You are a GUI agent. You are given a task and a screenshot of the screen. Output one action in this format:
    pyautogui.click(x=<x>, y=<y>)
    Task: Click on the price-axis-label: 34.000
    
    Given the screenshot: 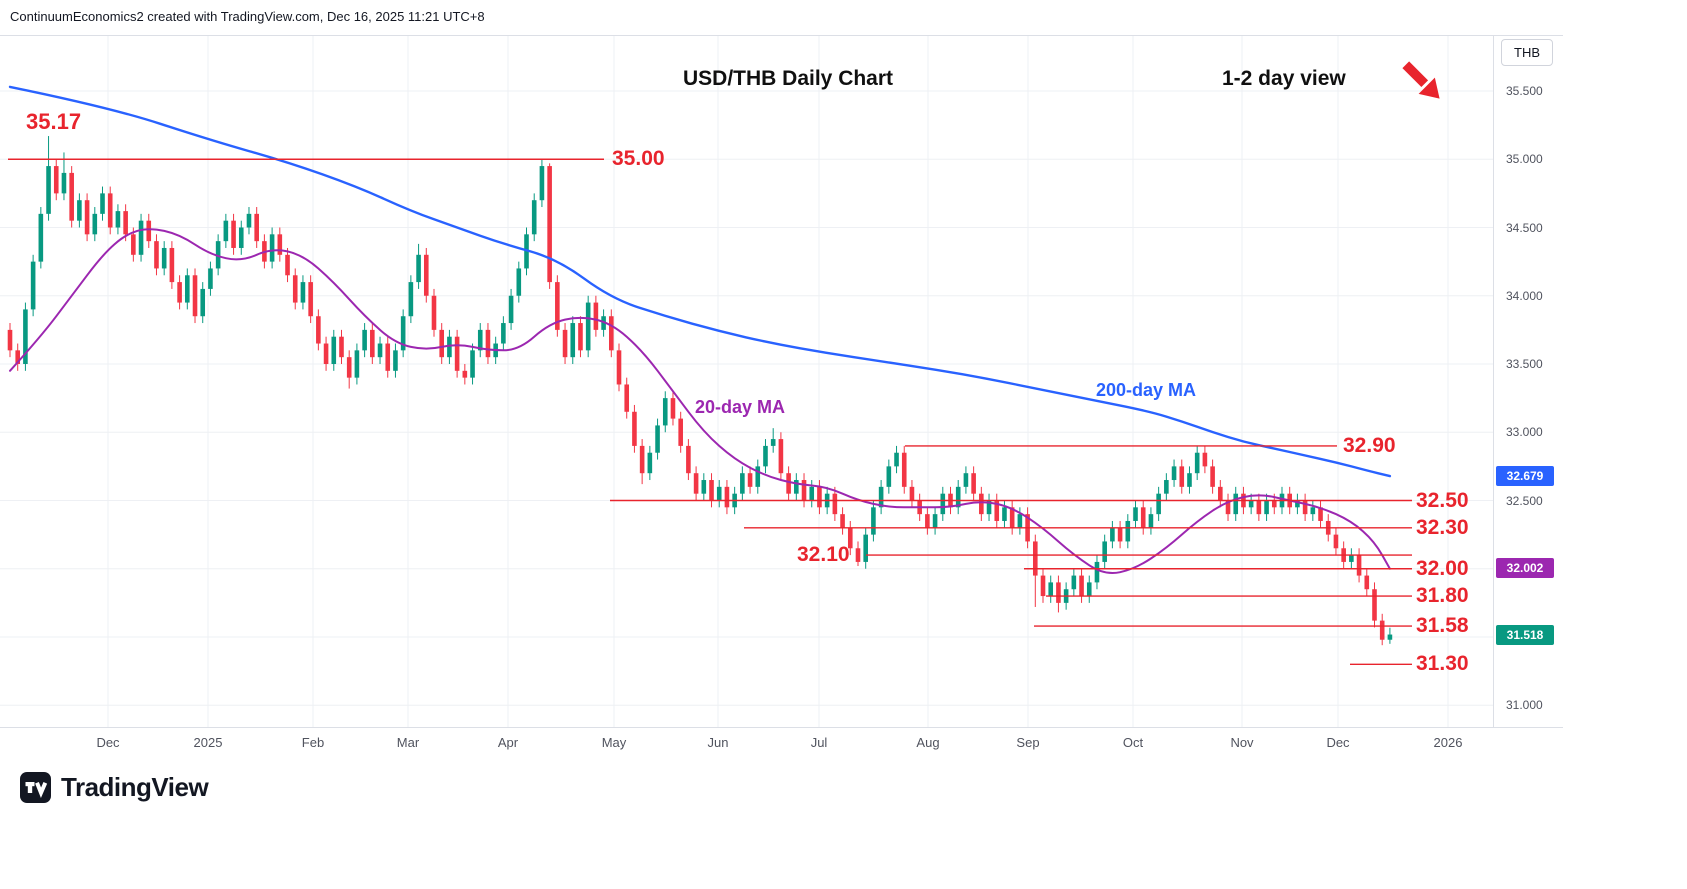 What is the action you would take?
    pyautogui.click(x=1524, y=295)
    